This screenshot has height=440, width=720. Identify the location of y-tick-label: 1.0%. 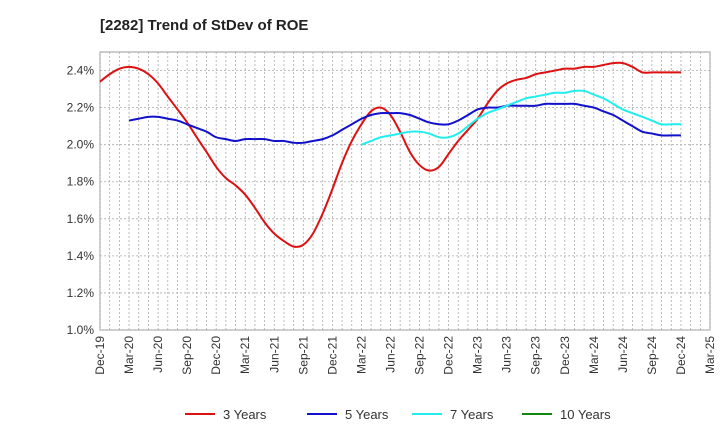
(81, 330).